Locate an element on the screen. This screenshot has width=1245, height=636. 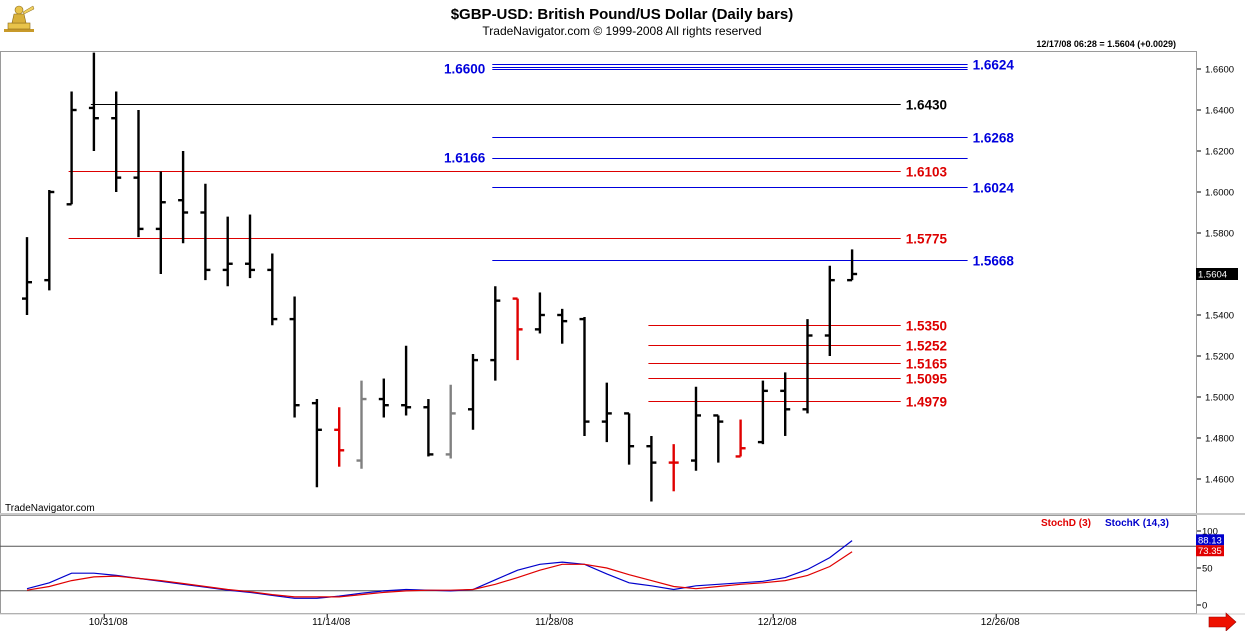
level-label: 1.6600 is located at coordinates (464, 69).